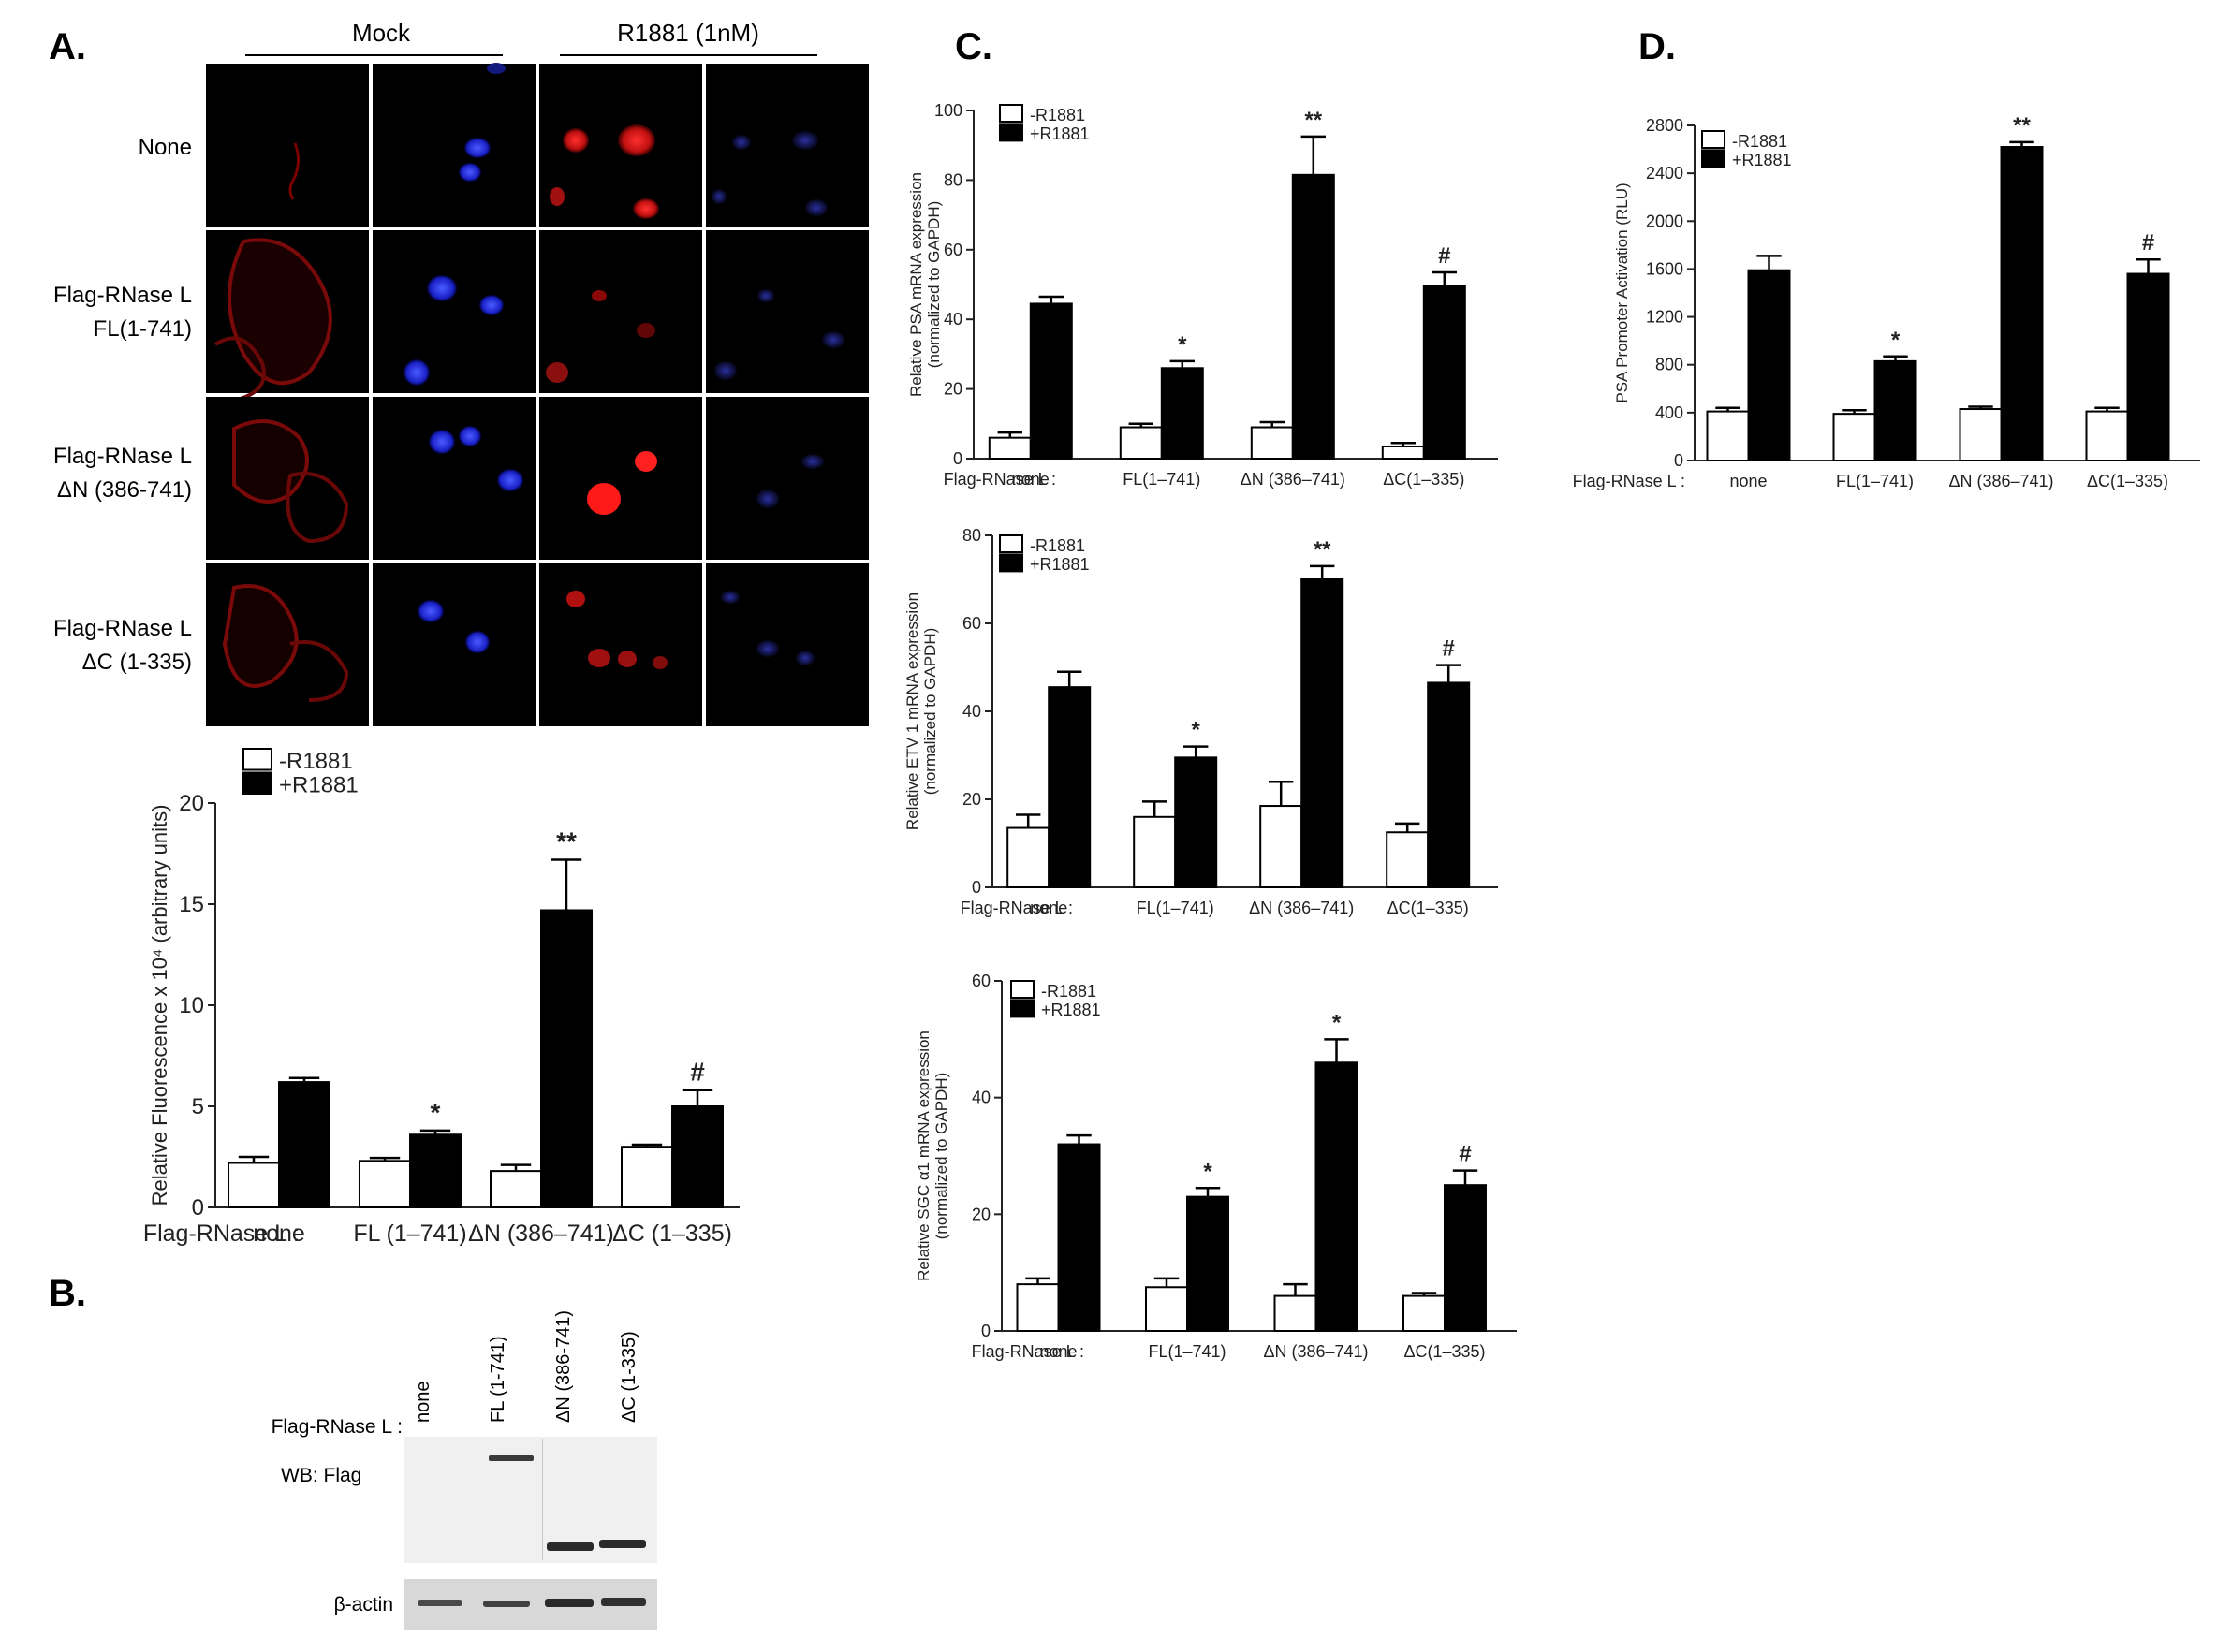 The width and height of the screenshot is (2217, 1652). What do you see at coordinates (629, 1377) in the screenshot?
I see `blot-lane-label-dc: ΔC (1-335)` at bounding box center [629, 1377].